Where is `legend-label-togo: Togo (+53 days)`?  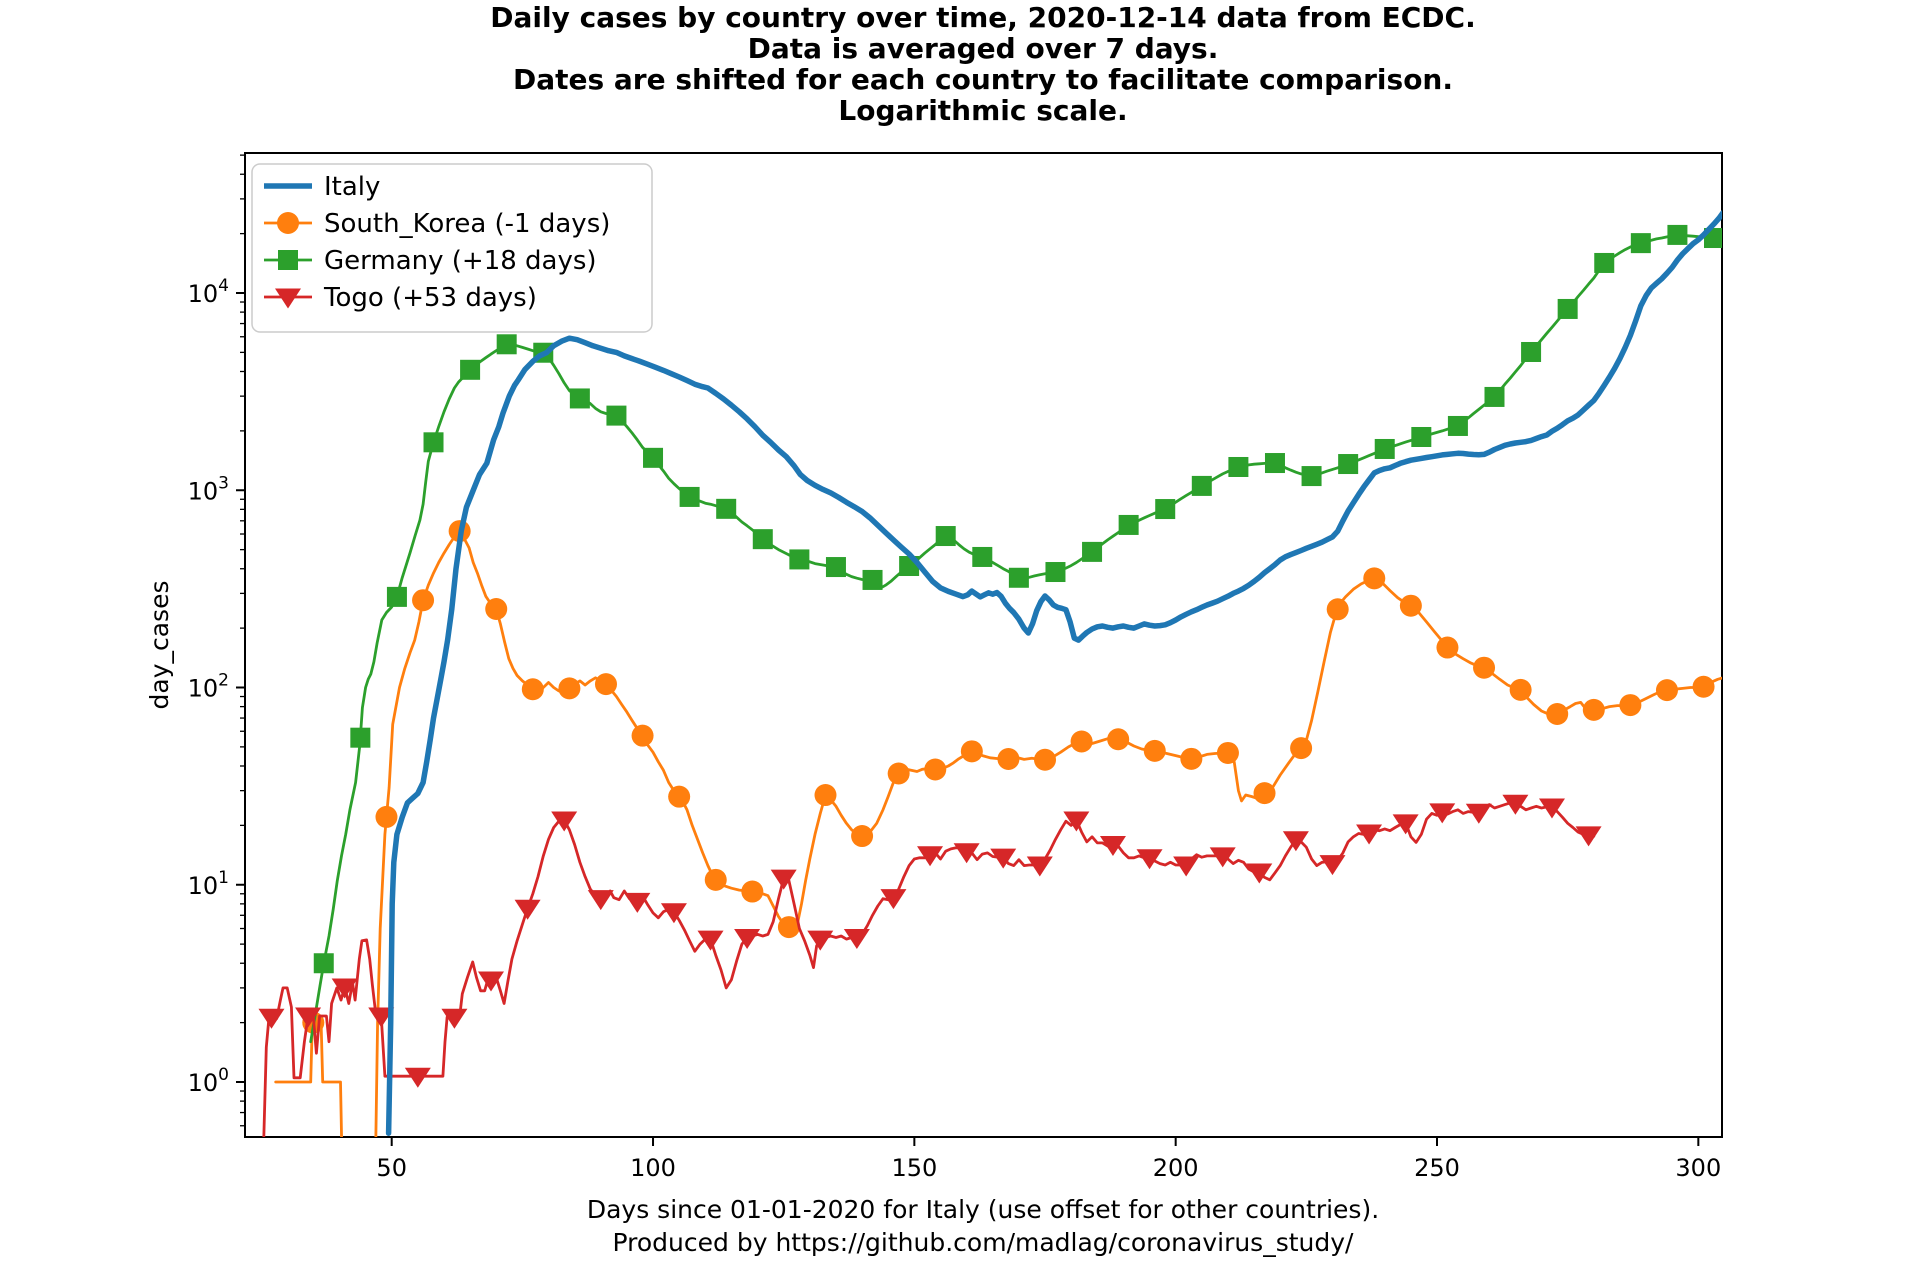
legend-label-togo: Togo (+53 days) is located at coordinates (430, 298).